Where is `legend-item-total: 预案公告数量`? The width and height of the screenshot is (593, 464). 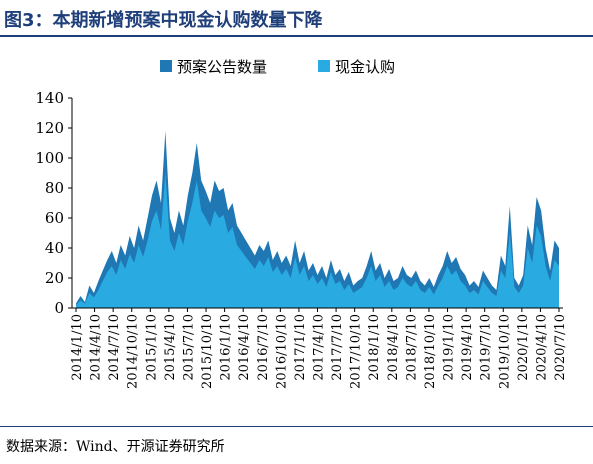
legend-item-total: 预案公告数量 is located at coordinates (213, 66).